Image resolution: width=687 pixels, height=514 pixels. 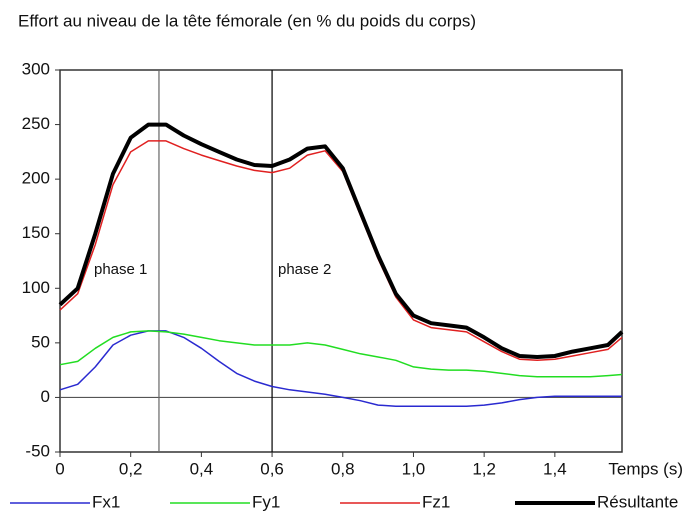 I want to click on y-tick-label: 300, so click(x=36, y=68).